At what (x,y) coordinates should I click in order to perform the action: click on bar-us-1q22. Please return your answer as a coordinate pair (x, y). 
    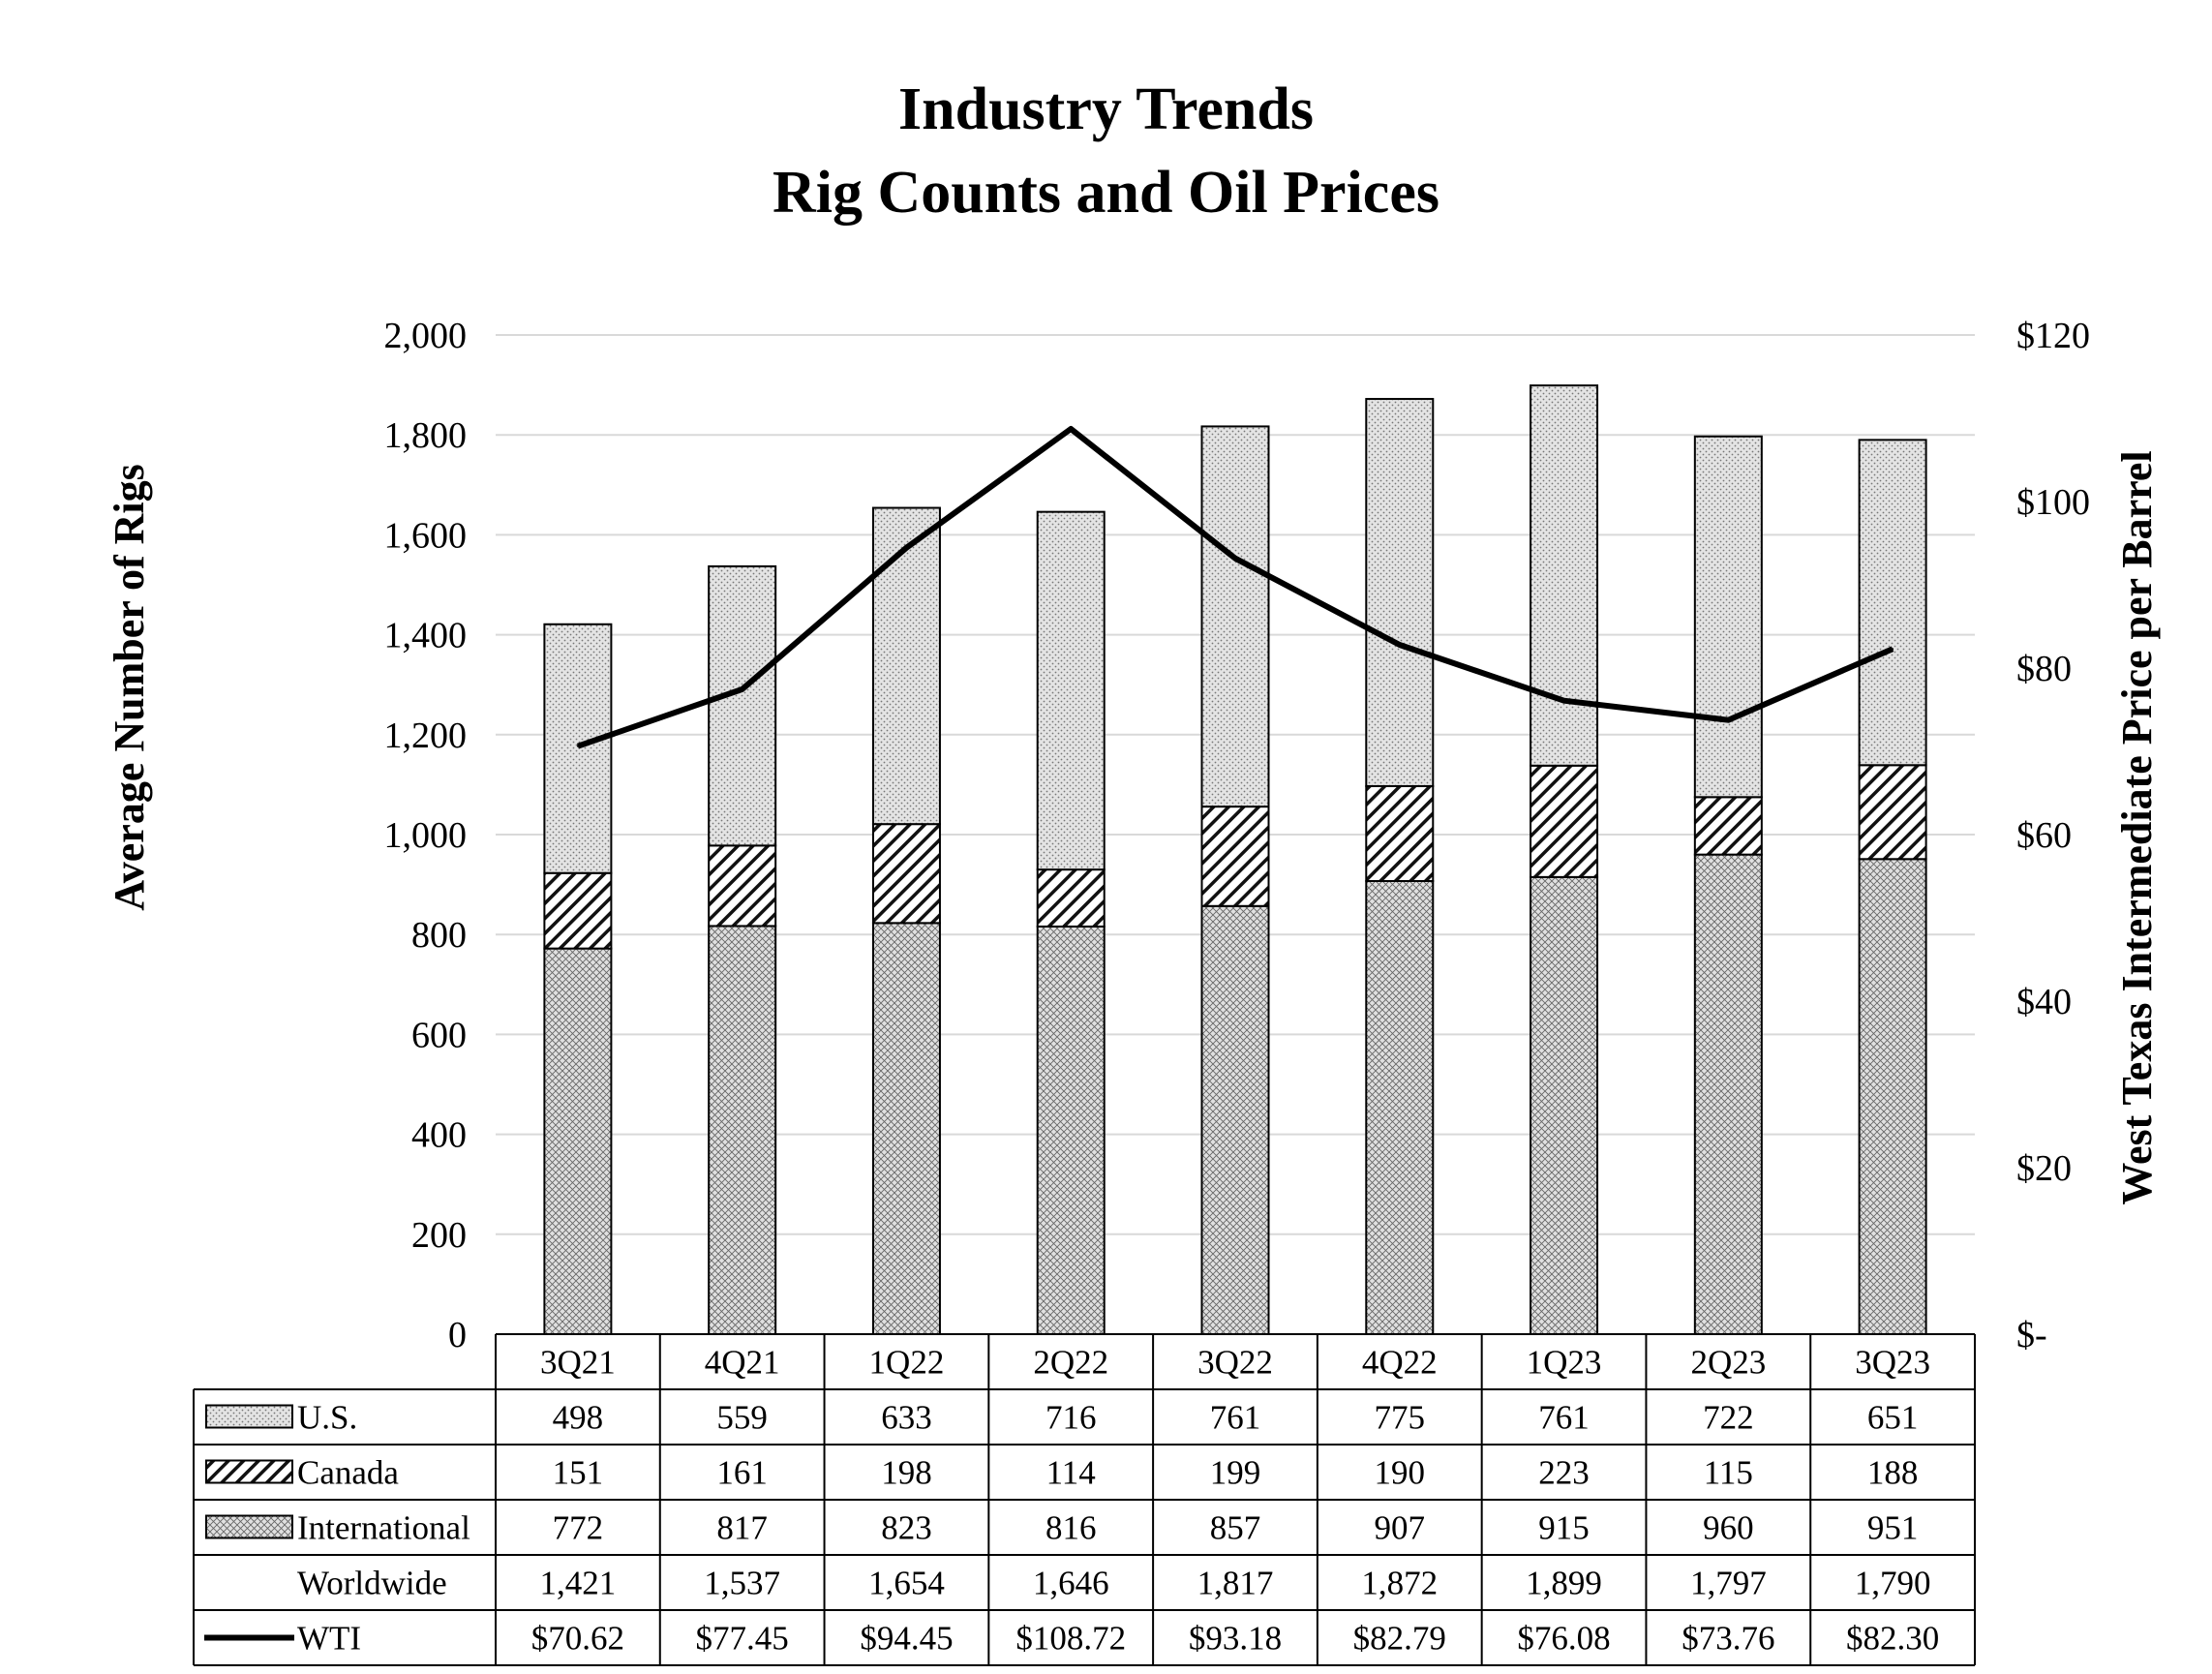
    Looking at the image, I should click on (906, 666).